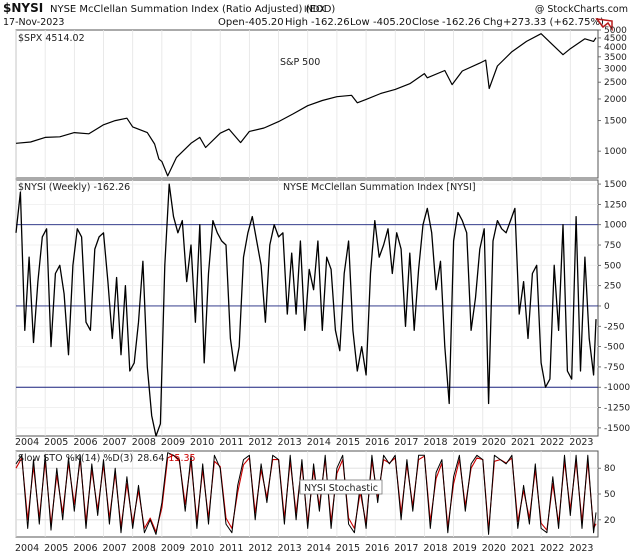 This screenshot has height=556, width=640. I want to click on high-value: -162.26, so click(330, 22).